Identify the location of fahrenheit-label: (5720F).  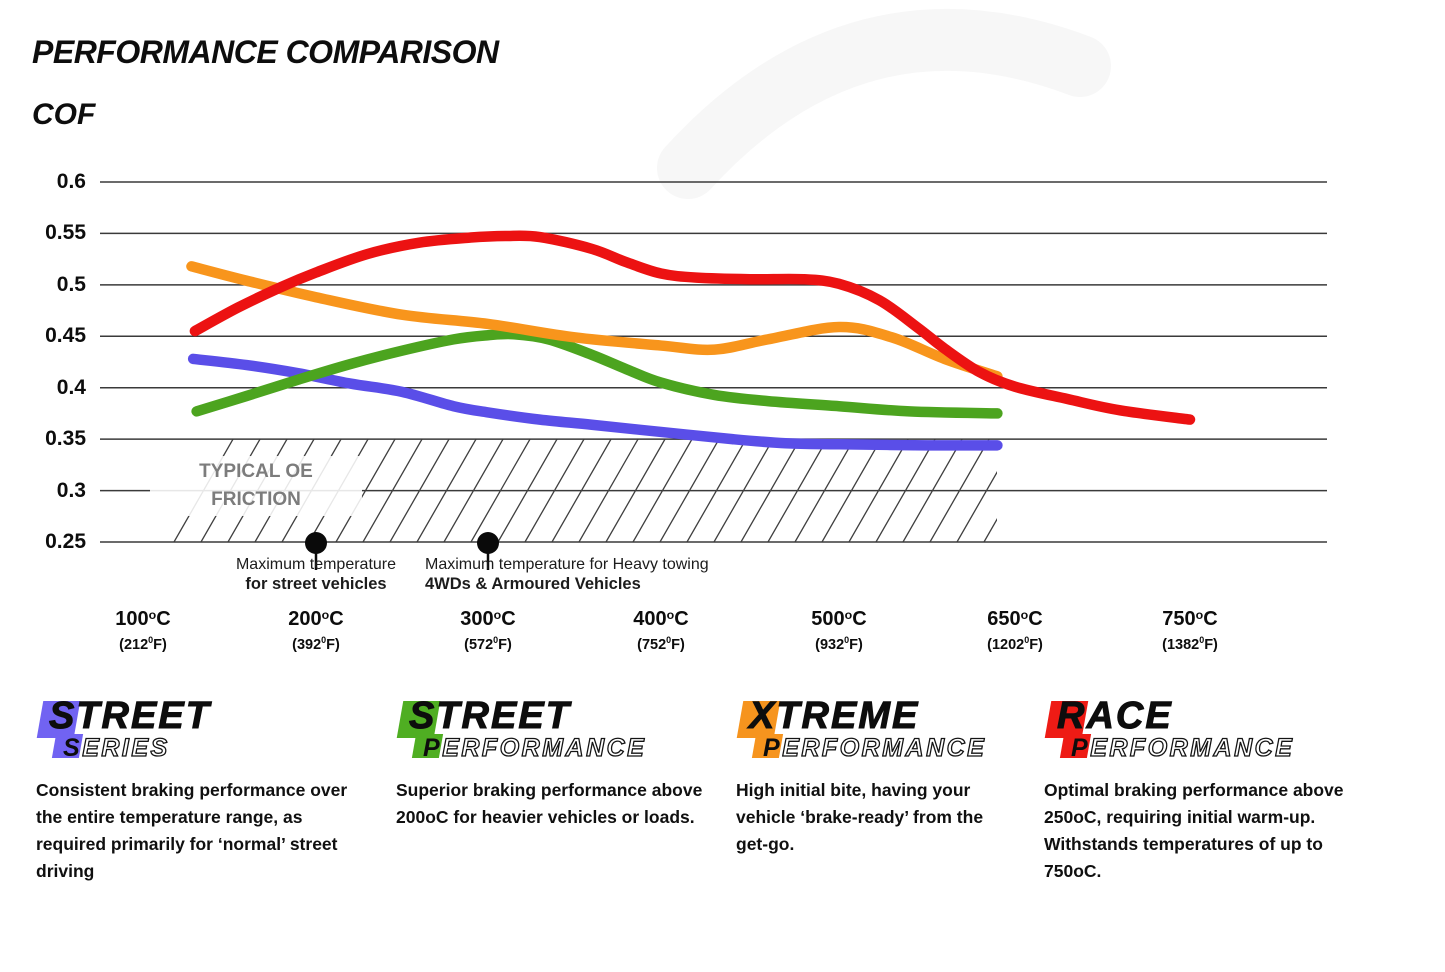
(488, 644).